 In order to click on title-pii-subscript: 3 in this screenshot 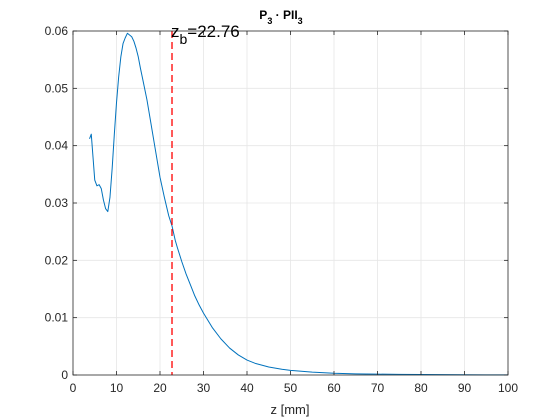, I will do `click(300, 21)`.